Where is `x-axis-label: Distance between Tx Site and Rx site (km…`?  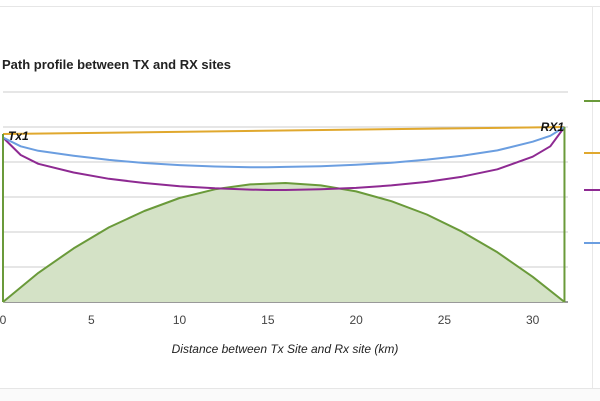 x-axis-label: Distance between Tx Site and Rx site (km… is located at coordinates (285, 349).